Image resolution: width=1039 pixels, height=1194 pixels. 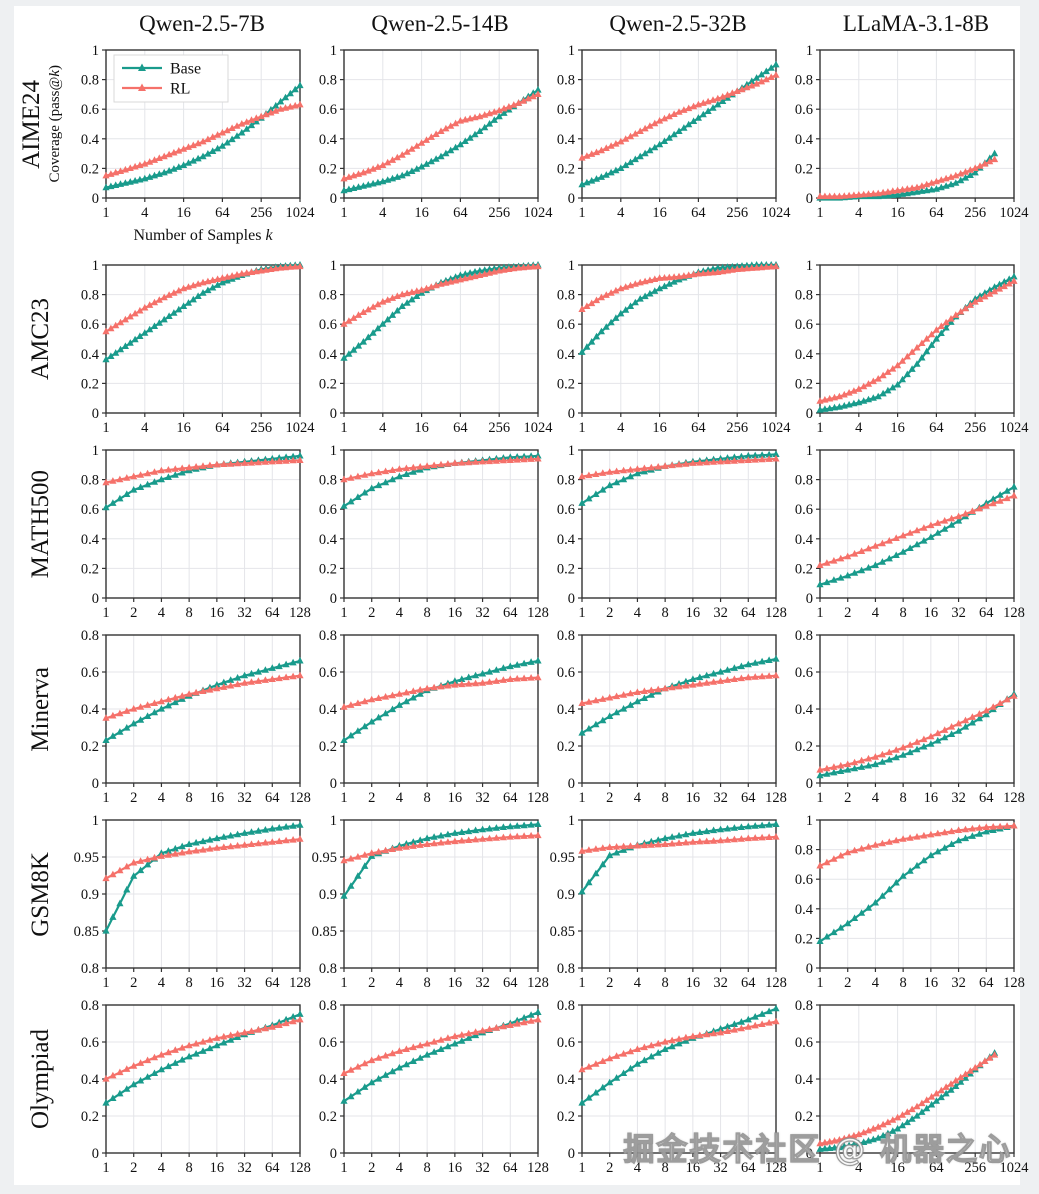 What do you see at coordinates (903, 534) in the screenshot?
I see `chart-math500-llama-8b: 1 2 4 8 16 32 64 128 0 0.2 0.4 0.6 0.8 1` at bounding box center [903, 534].